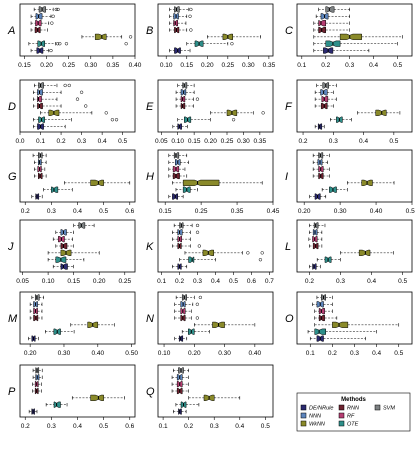 The width and height of the screenshot is (415, 459). What do you see at coordinates (74, 36) in the screenshot?
I see `panel-a: A 0.15 0.20 0.25 0.30 0.35 0.40` at bounding box center [74, 36].